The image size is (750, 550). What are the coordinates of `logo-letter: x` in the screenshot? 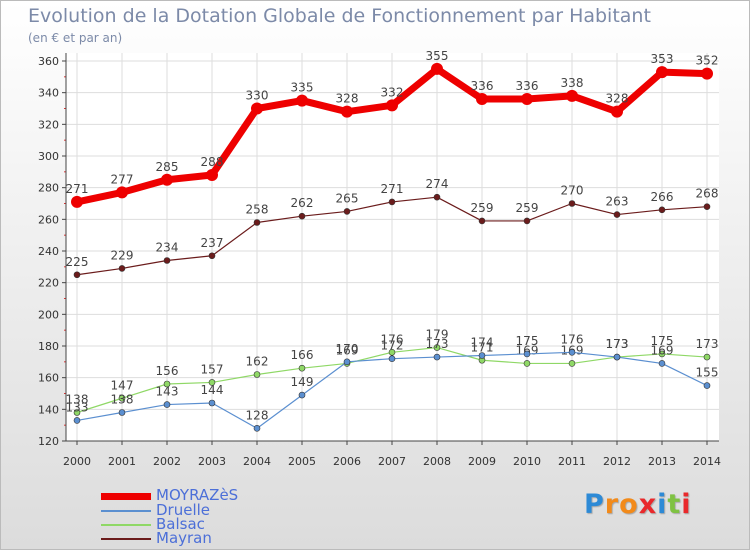 It's located at (648, 504).